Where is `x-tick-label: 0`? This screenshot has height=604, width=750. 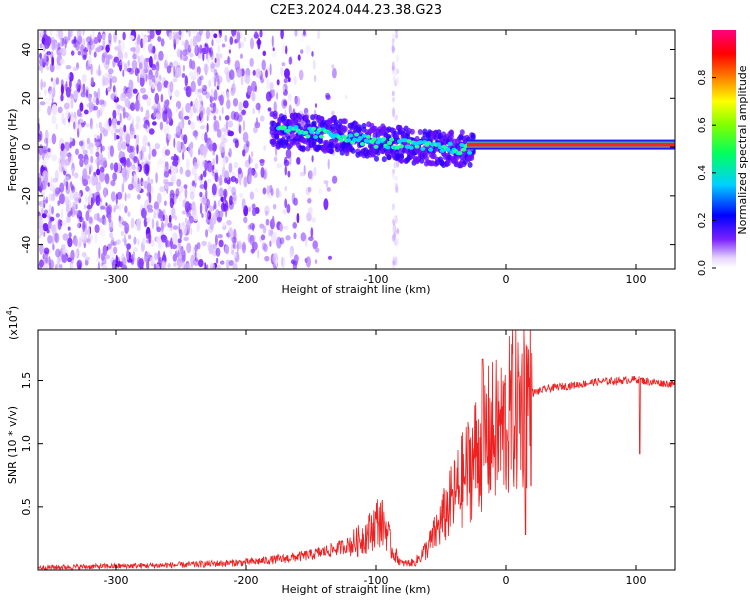 x-tick-label: 0 is located at coordinates (506, 279).